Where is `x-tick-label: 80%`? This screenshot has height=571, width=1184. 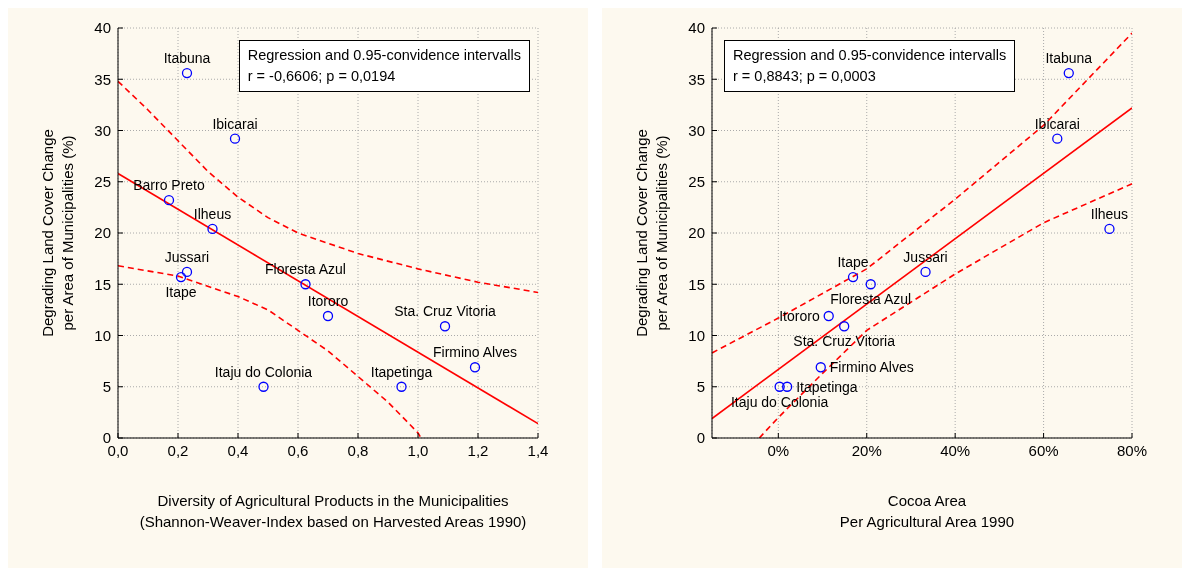 x-tick-label: 80% is located at coordinates (1132, 450).